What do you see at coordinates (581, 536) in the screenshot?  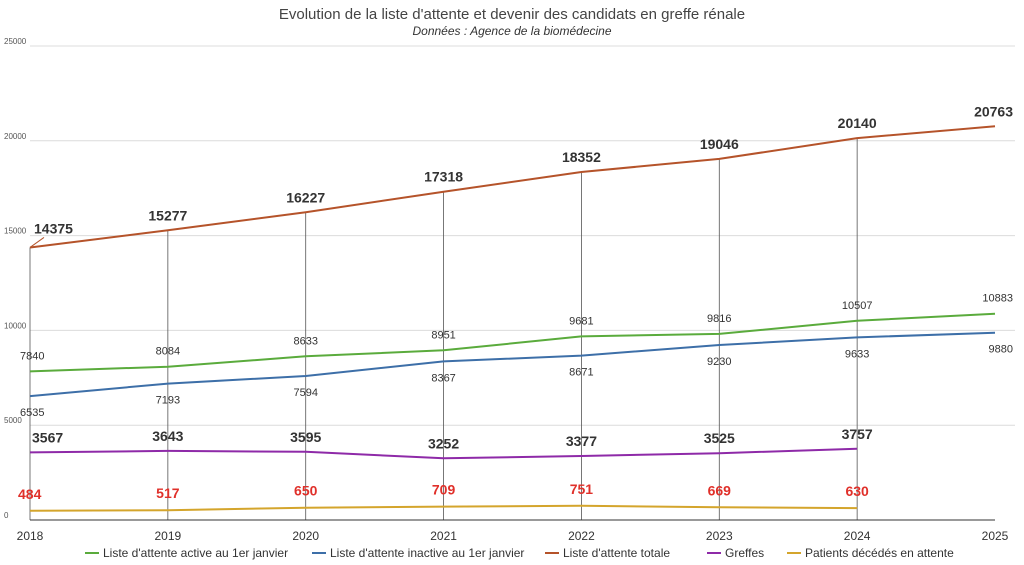 I see `x-tick-label: 2022` at bounding box center [581, 536].